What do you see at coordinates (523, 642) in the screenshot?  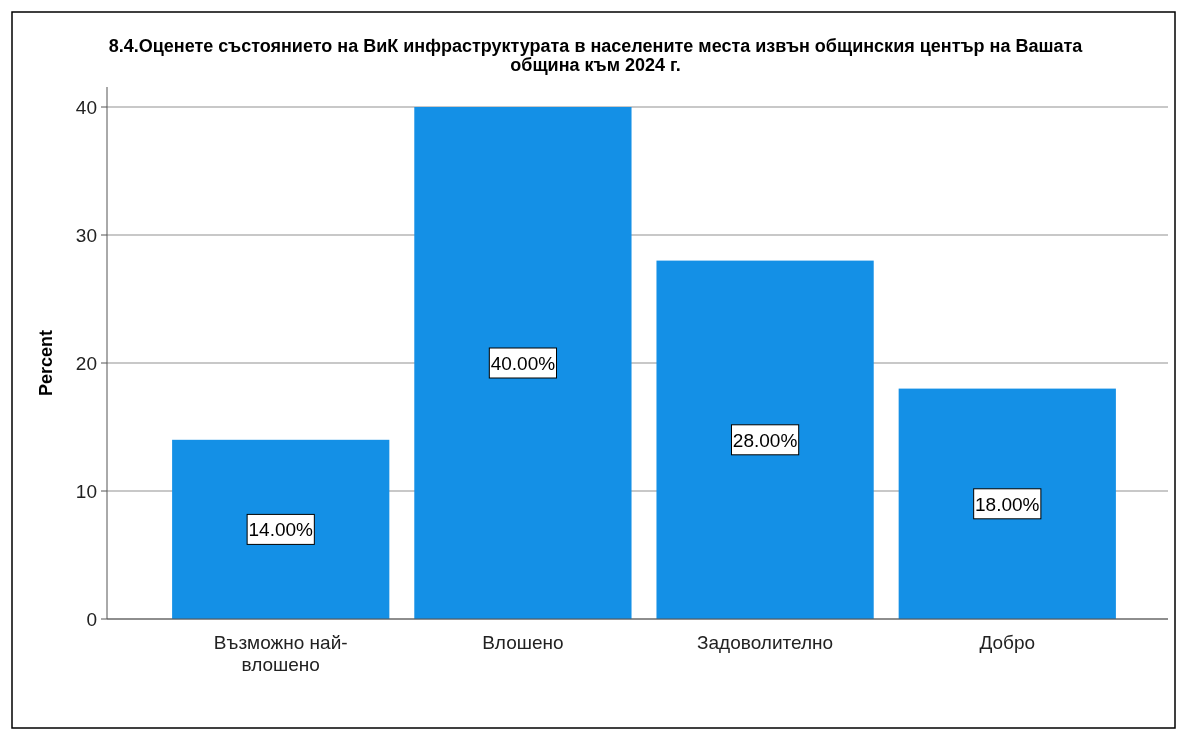 I see `x-tick-label: Влошено` at bounding box center [523, 642].